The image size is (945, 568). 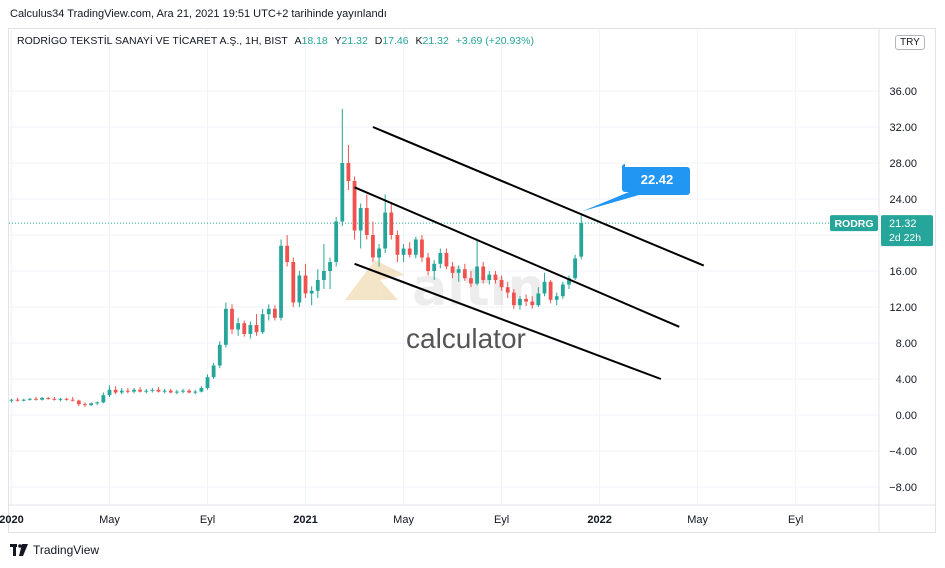 I want to click on price-tag, so click(x=907, y=231).